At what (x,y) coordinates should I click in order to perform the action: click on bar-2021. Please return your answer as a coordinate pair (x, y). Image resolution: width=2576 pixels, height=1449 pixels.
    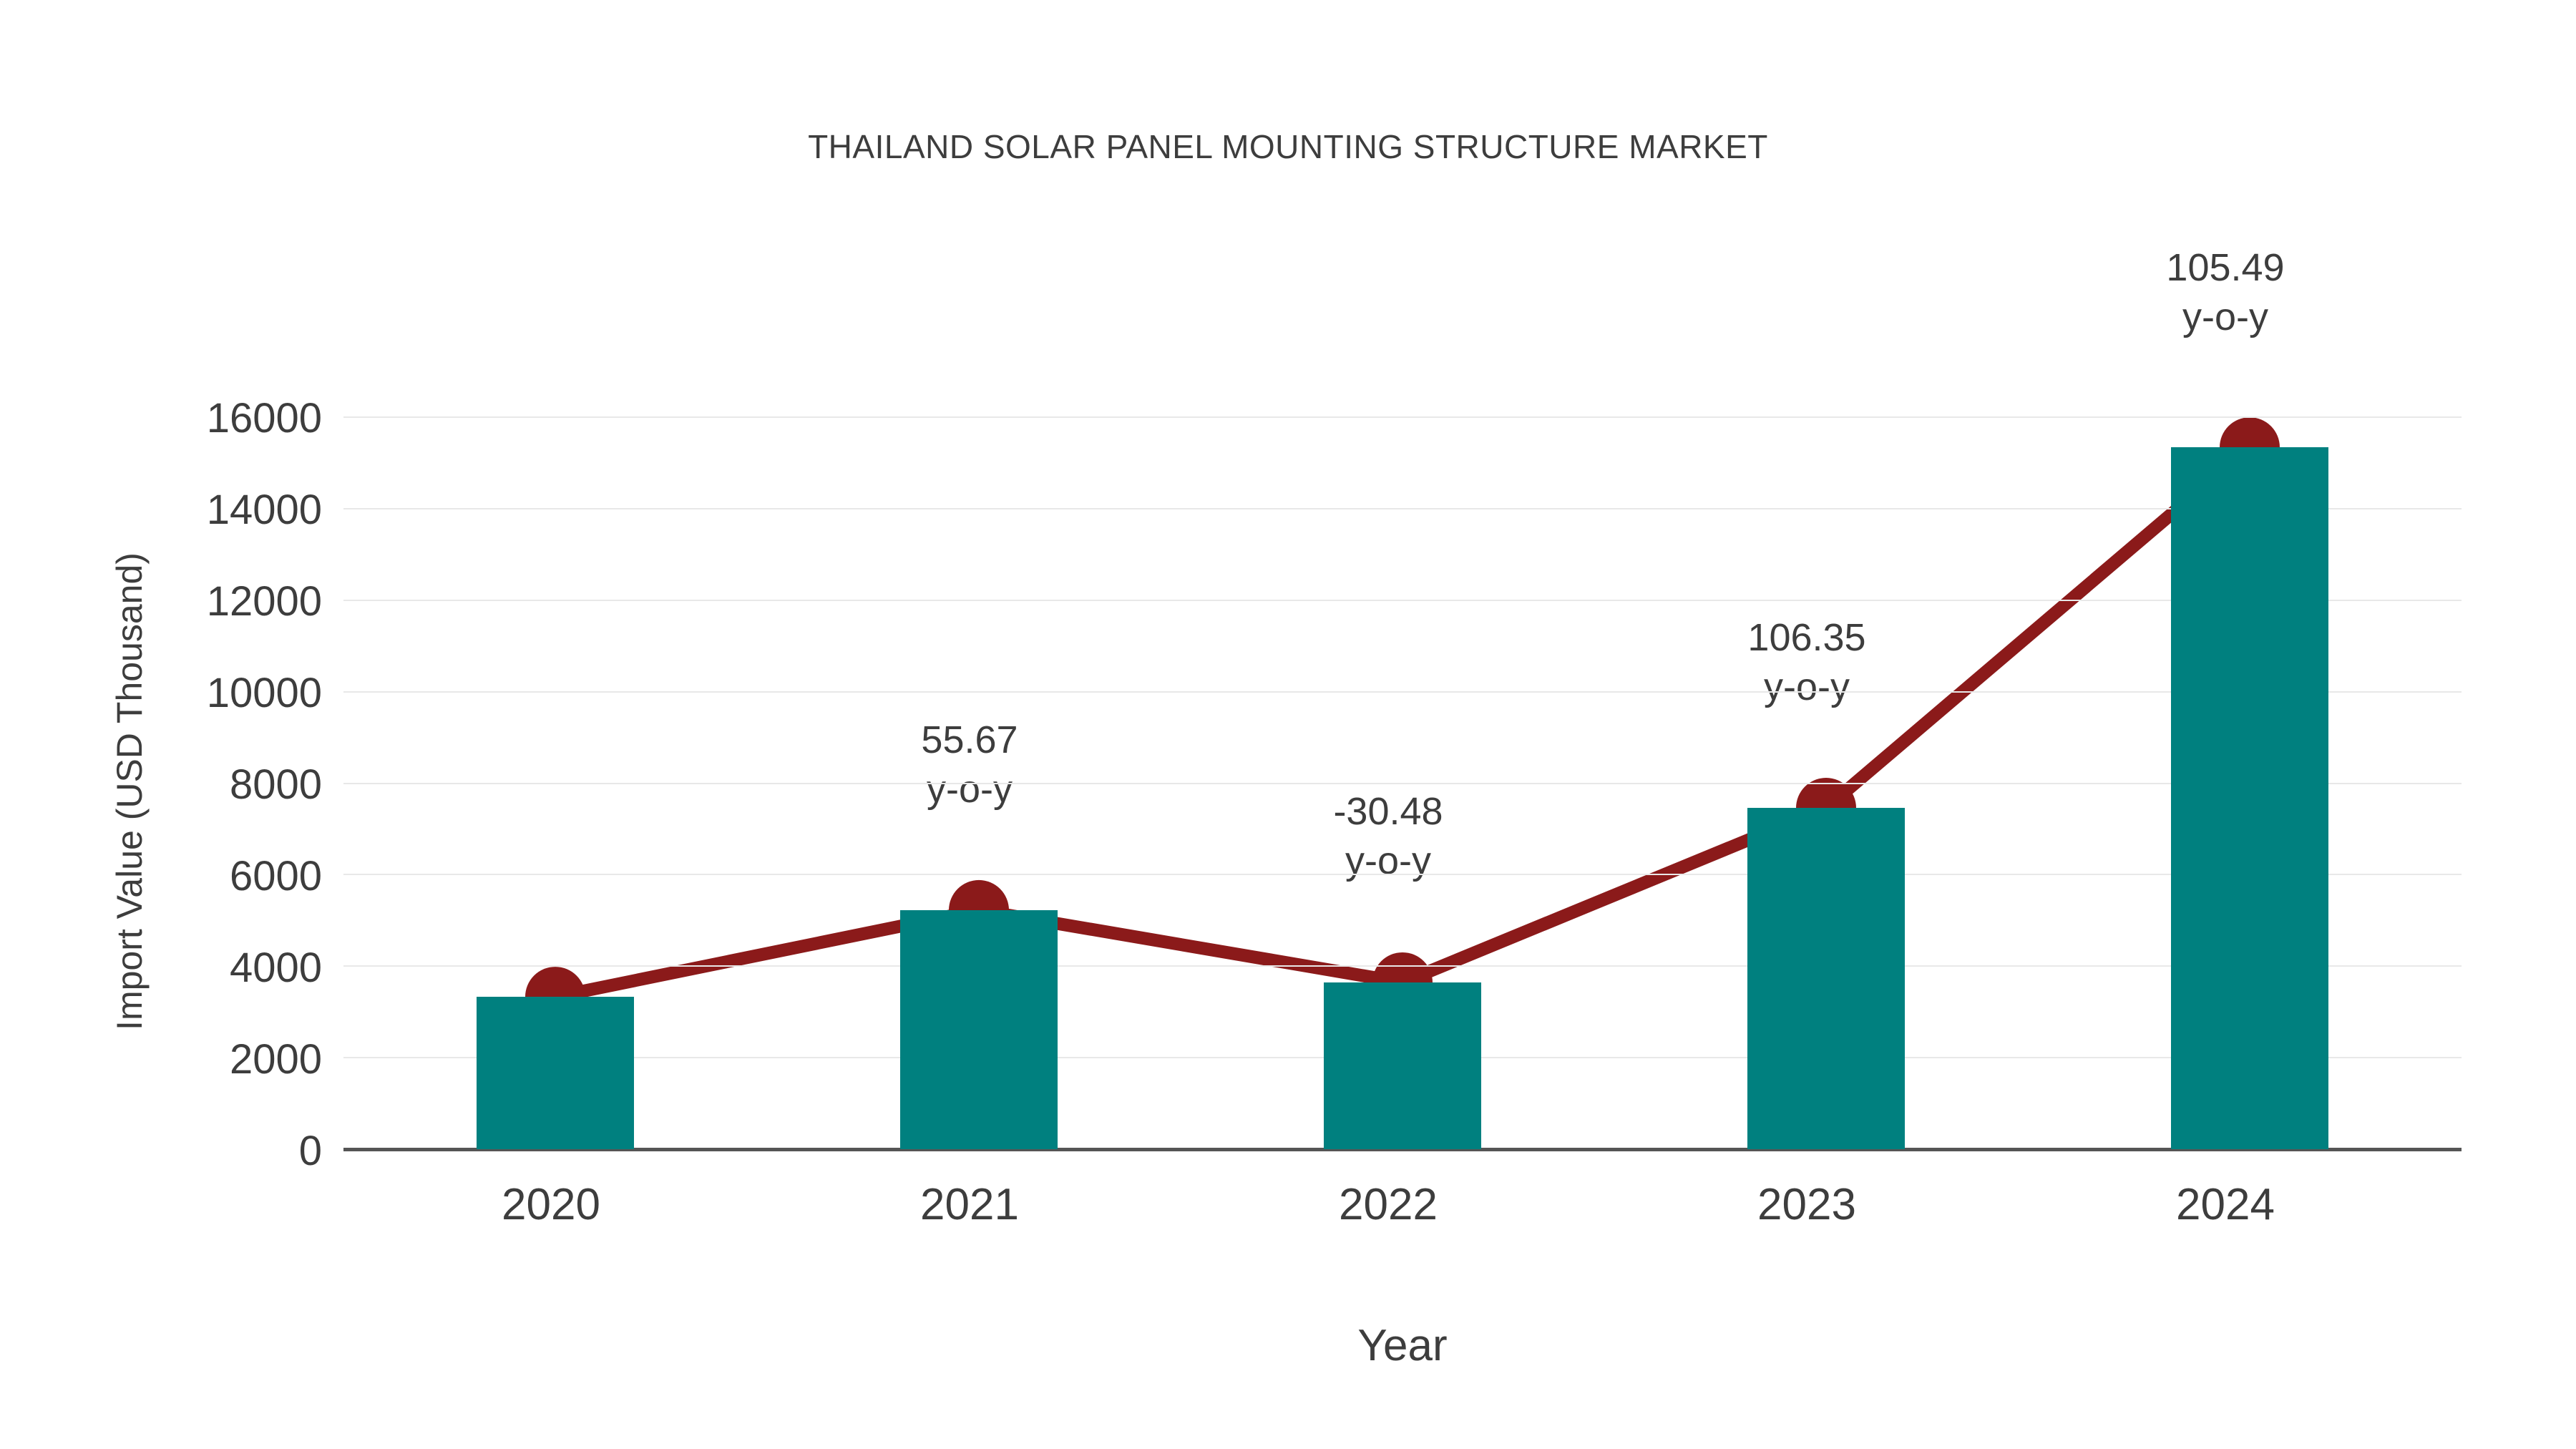
    Looking at the image, I should click on (979, 1029).